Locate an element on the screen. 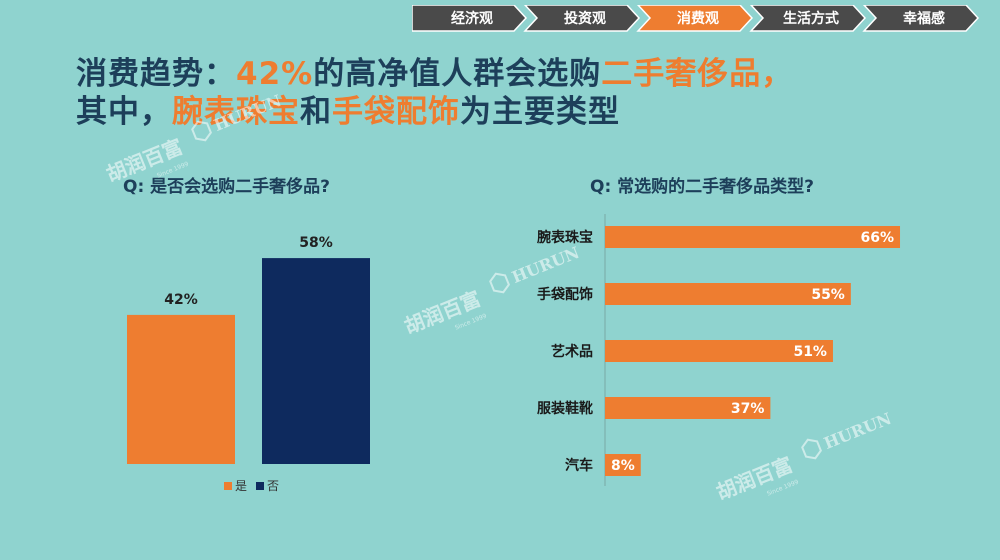  headline-text: 的高净值人群会选购 is located at coordinates (457, 74).